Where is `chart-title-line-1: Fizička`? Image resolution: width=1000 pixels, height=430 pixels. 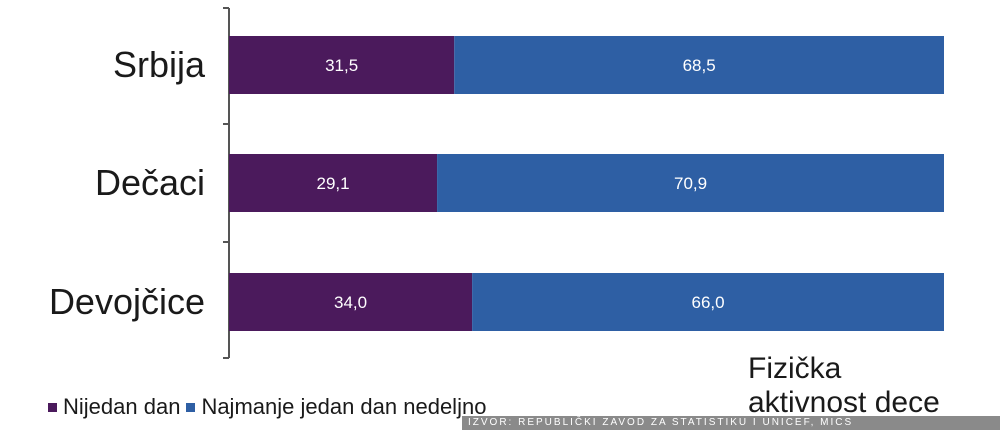 chart-title-line-1: Fizička is located at coordinates (795, 368).